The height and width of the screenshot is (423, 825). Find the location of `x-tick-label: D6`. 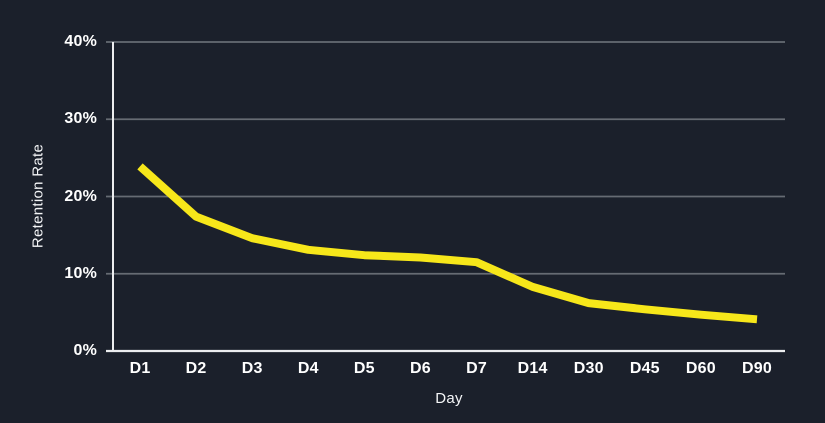

x-tick-label: D6 is located at coordinates (420, 368).